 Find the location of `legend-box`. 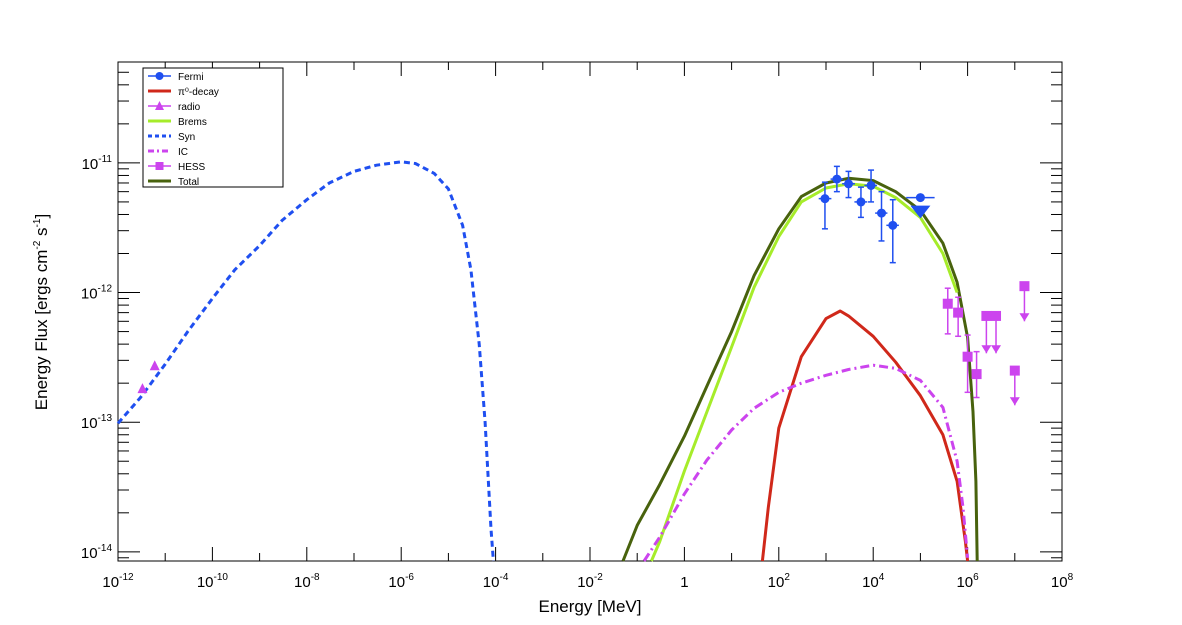

legend-box is located at coordinates (213, 127).